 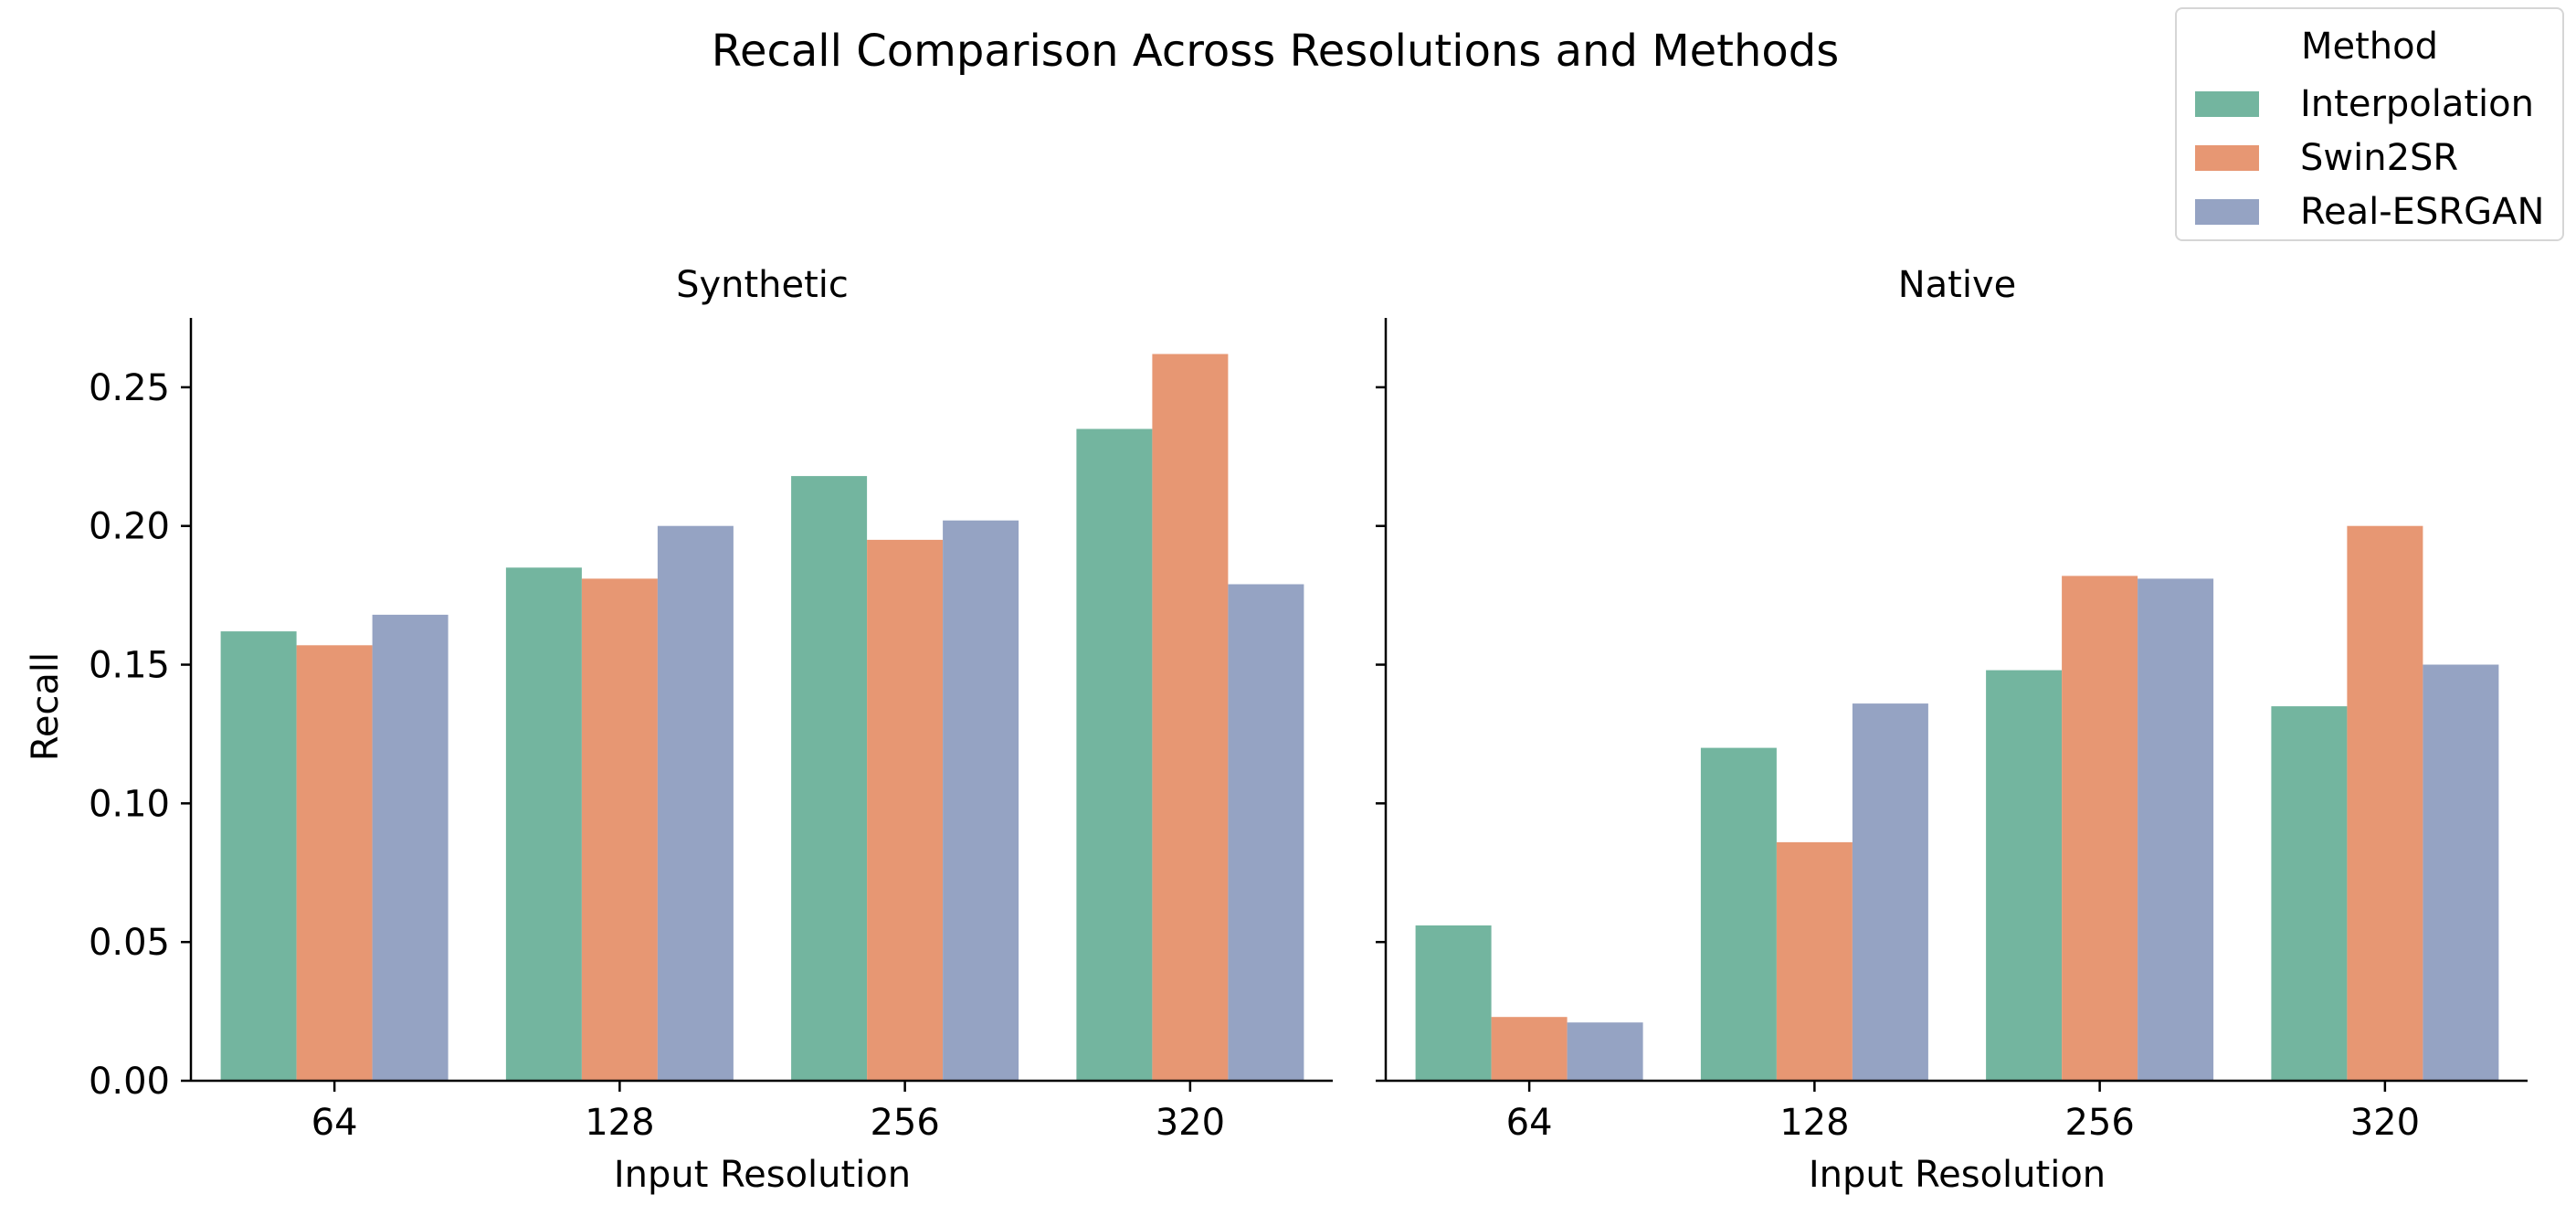 I want to click on legend-title: Method, so click(x=2369, y=47).